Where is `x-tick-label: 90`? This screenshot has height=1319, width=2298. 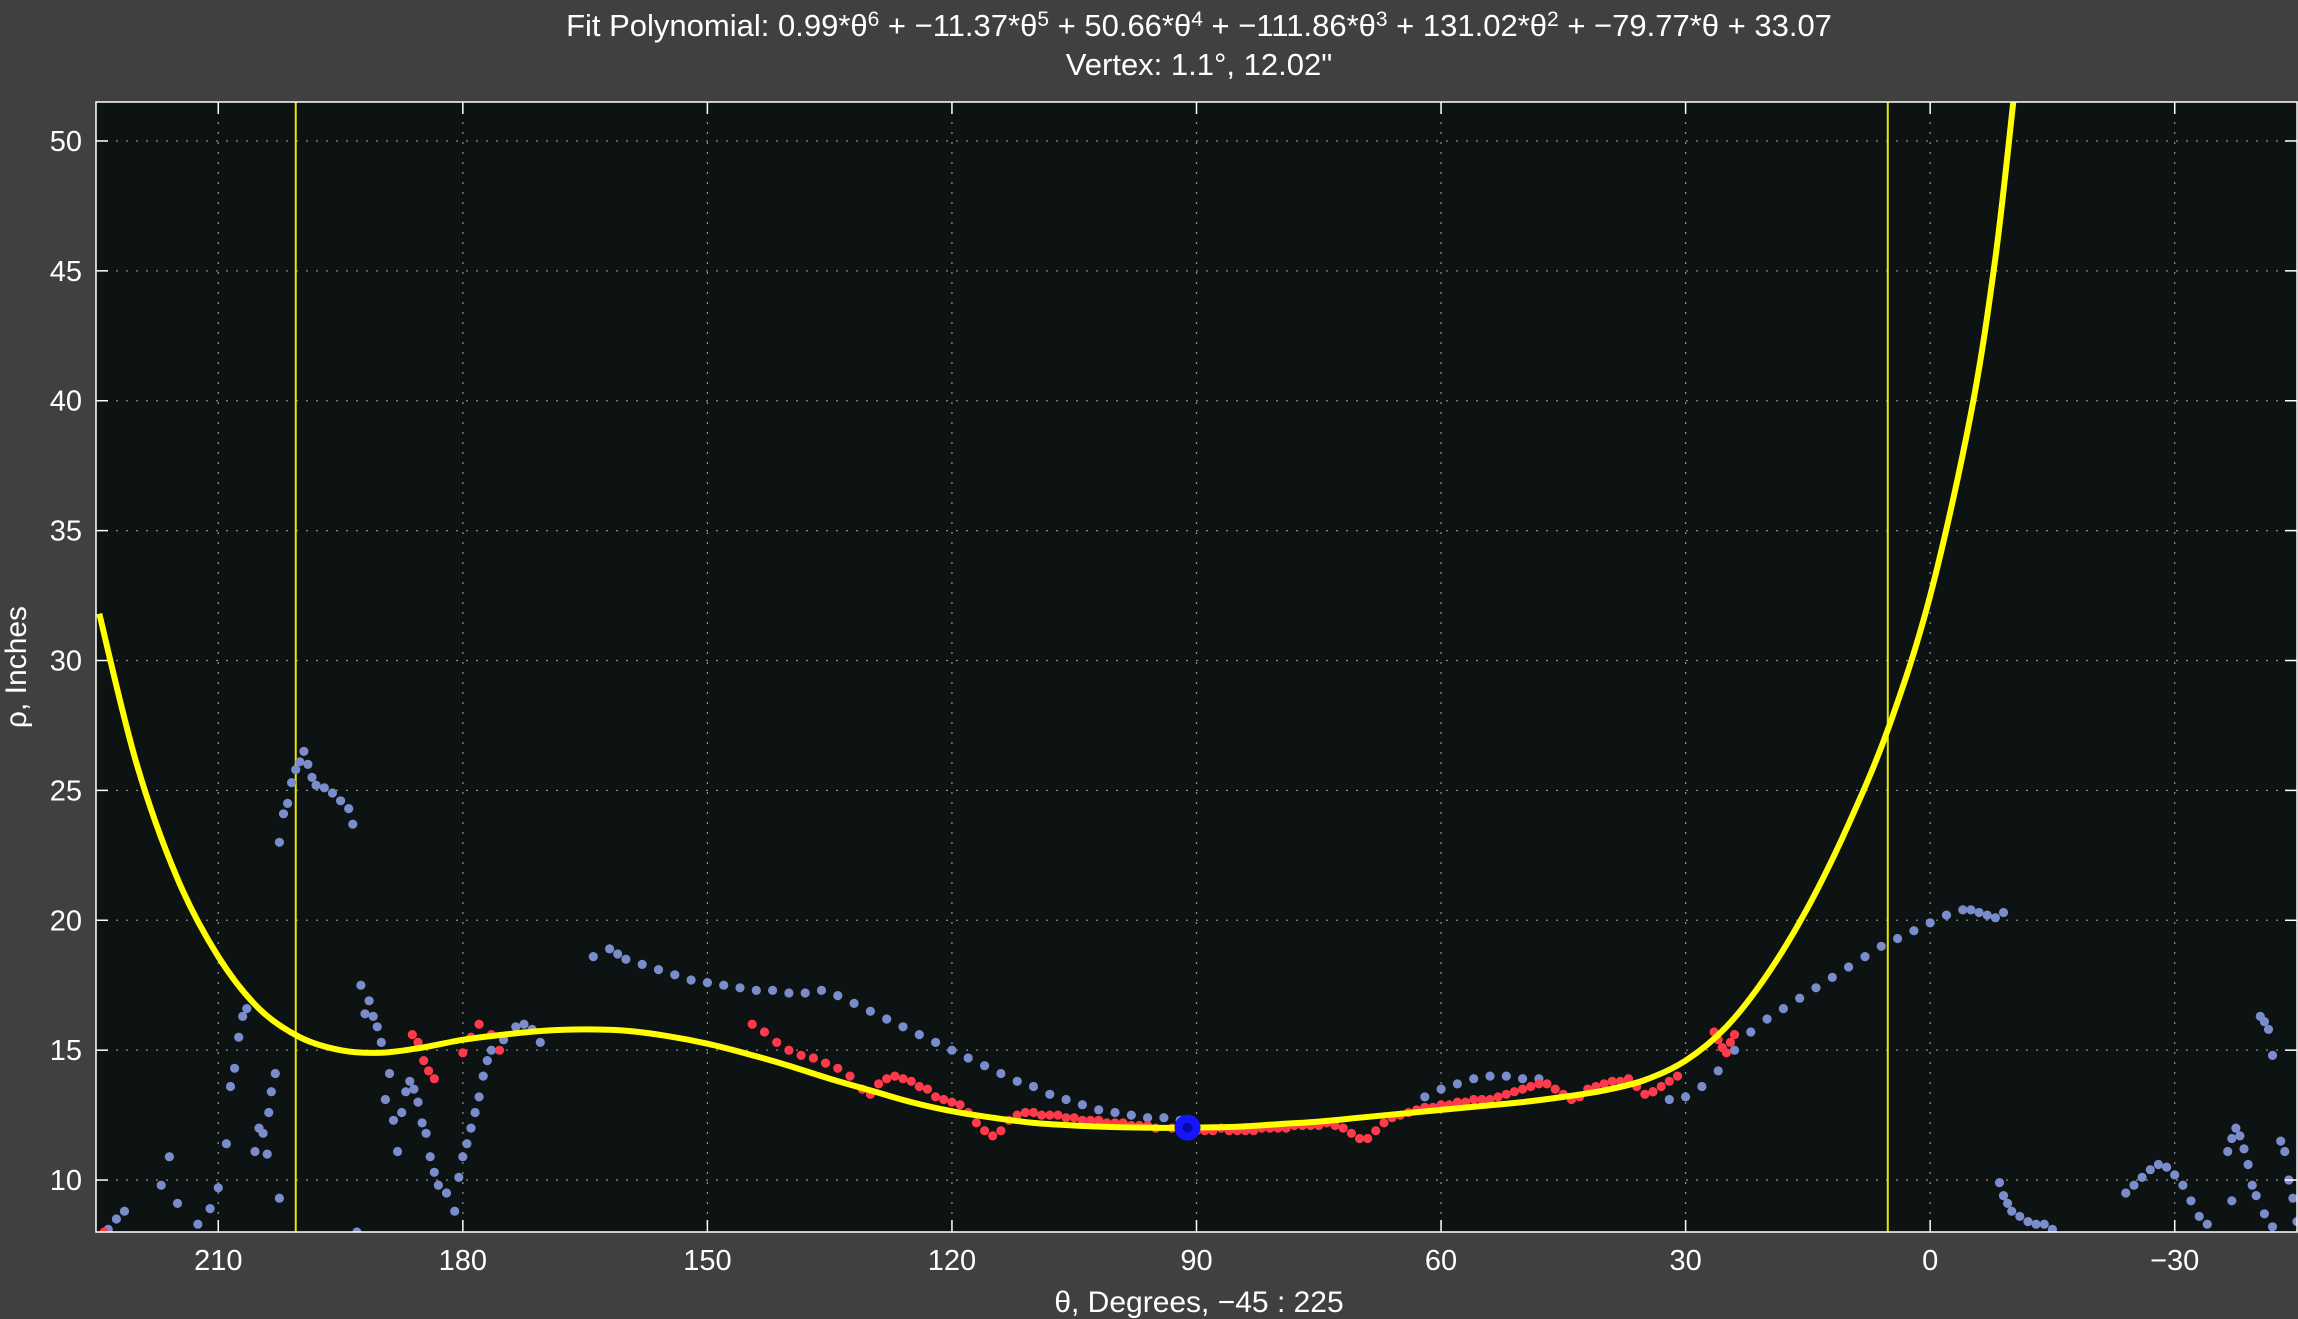
x-tick-label: 90 is located at coordinates (1196, 1261).